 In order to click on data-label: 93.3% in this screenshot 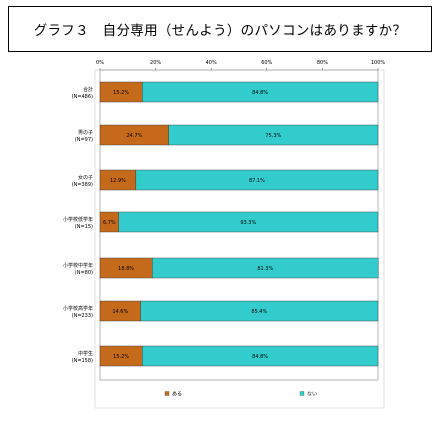, I will do `click(248, 223)`.